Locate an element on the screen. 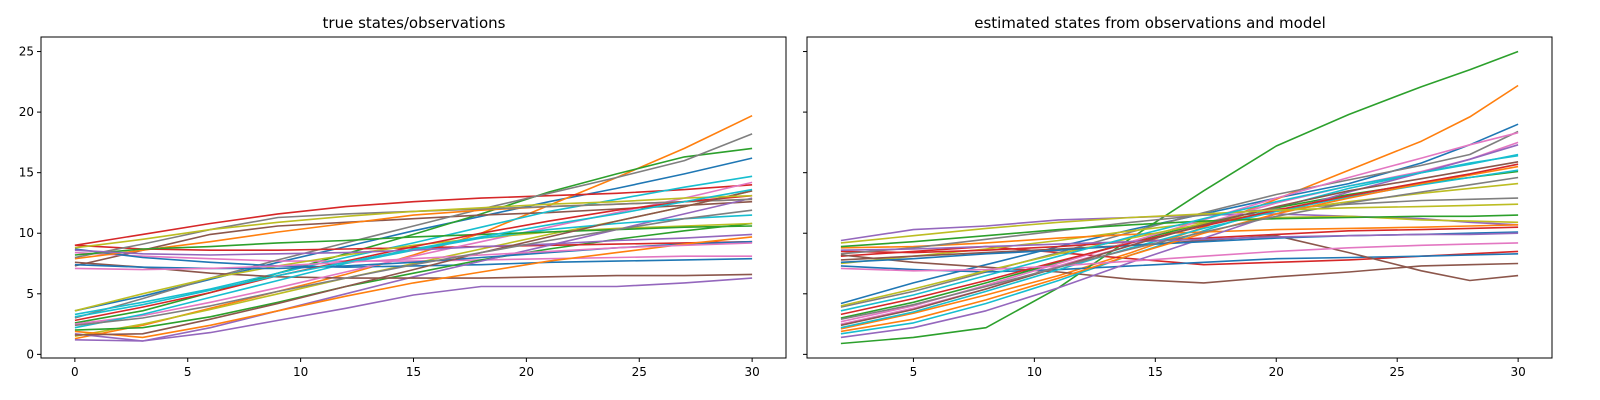  right-x-tick-label: 15 is located at coordinates (1155, 372).